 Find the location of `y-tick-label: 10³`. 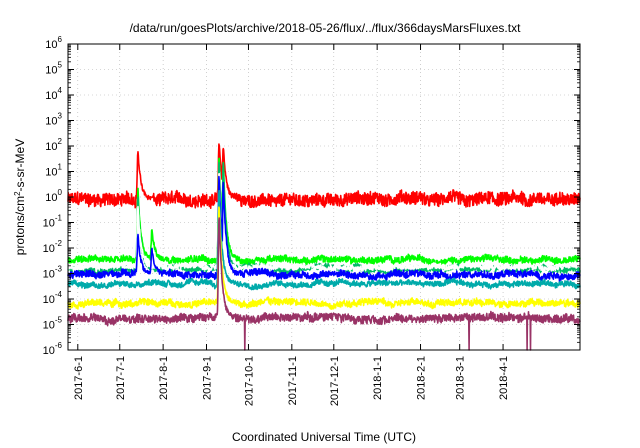

y-tick-label: 10³ is located at coordinates (53, 120).